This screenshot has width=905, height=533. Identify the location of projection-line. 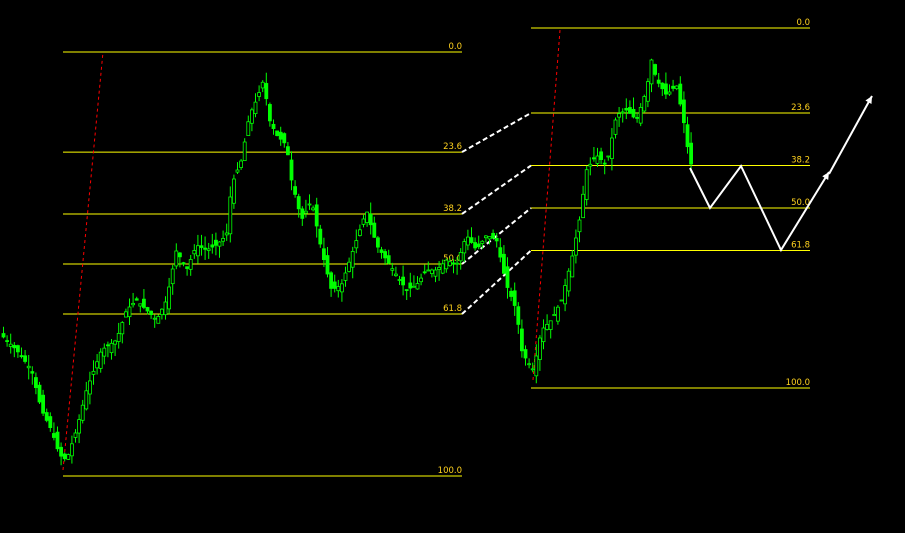
(850, 135).